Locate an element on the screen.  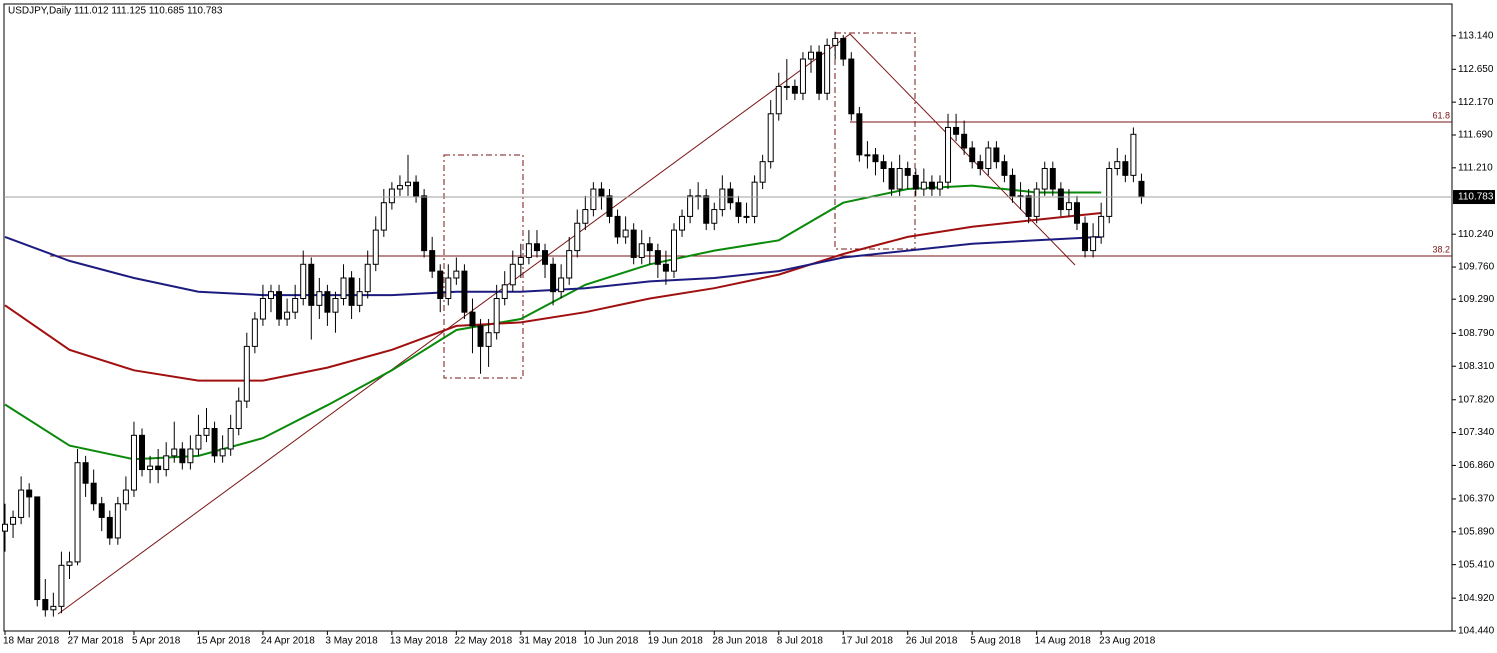
y-tick-label: 108.310 is located at coordinates (1476, 366).